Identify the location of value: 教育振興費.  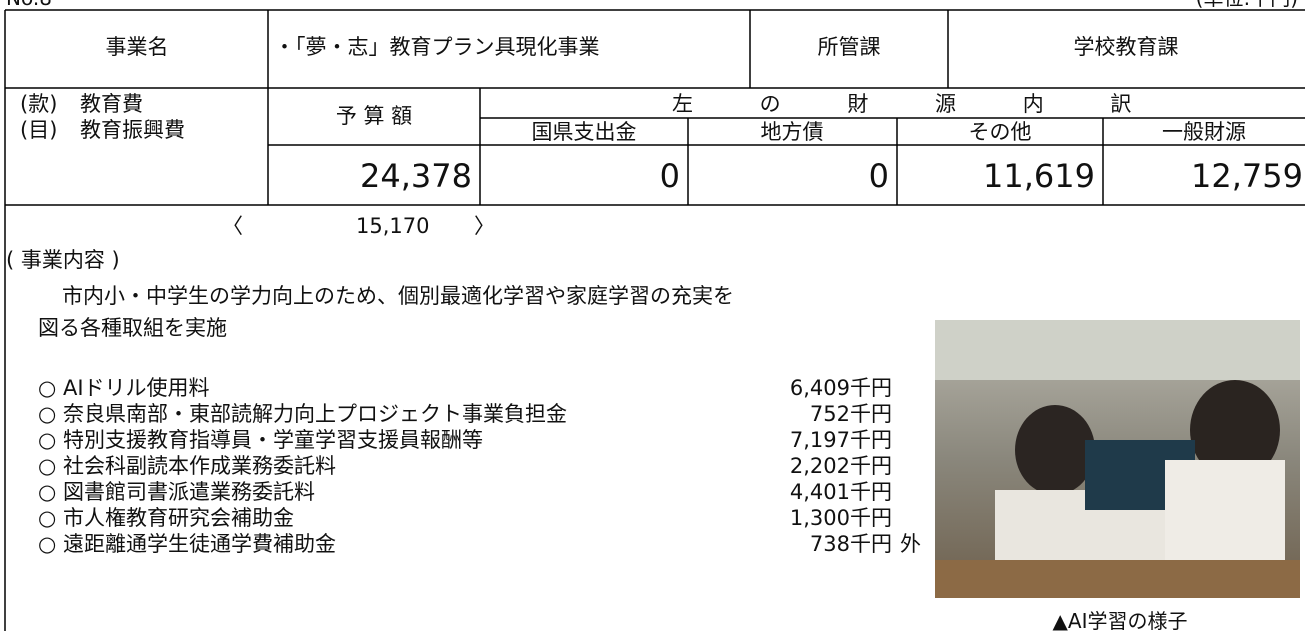
(132, 130).